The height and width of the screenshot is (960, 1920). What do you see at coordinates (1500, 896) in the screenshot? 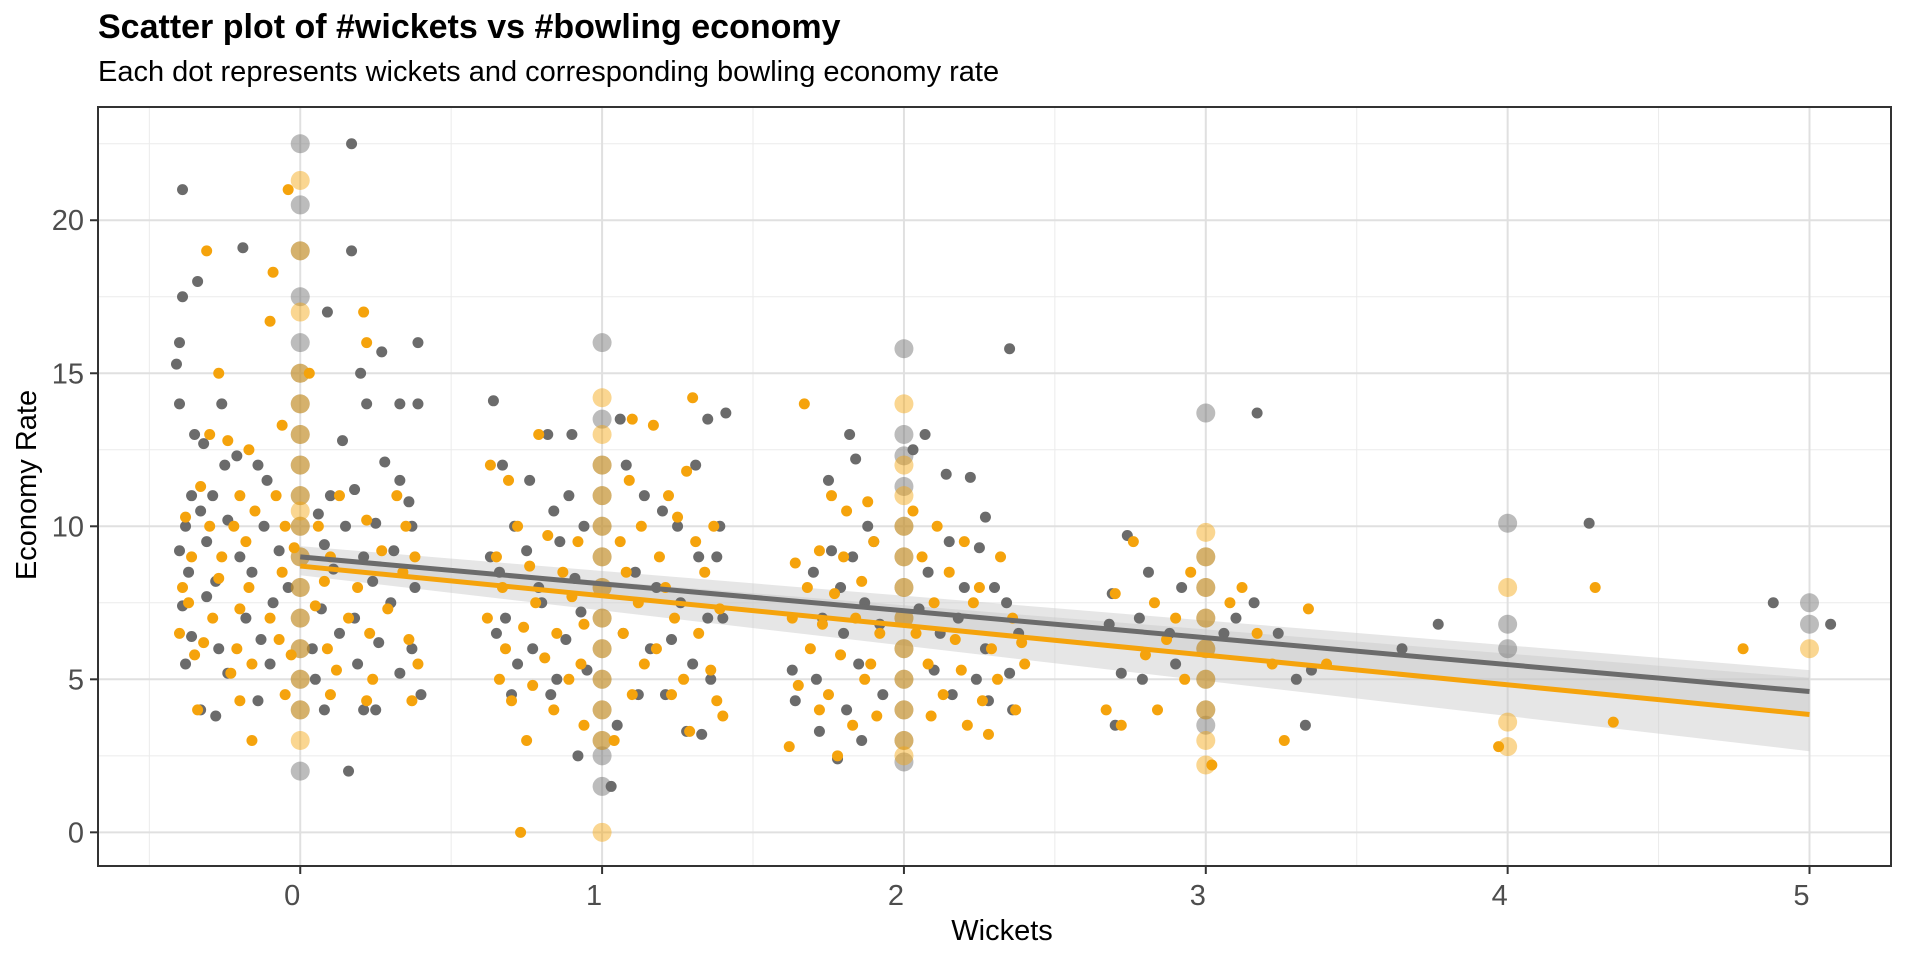
I see `x-tick-label: 4` at bounding box center [1500, 896].